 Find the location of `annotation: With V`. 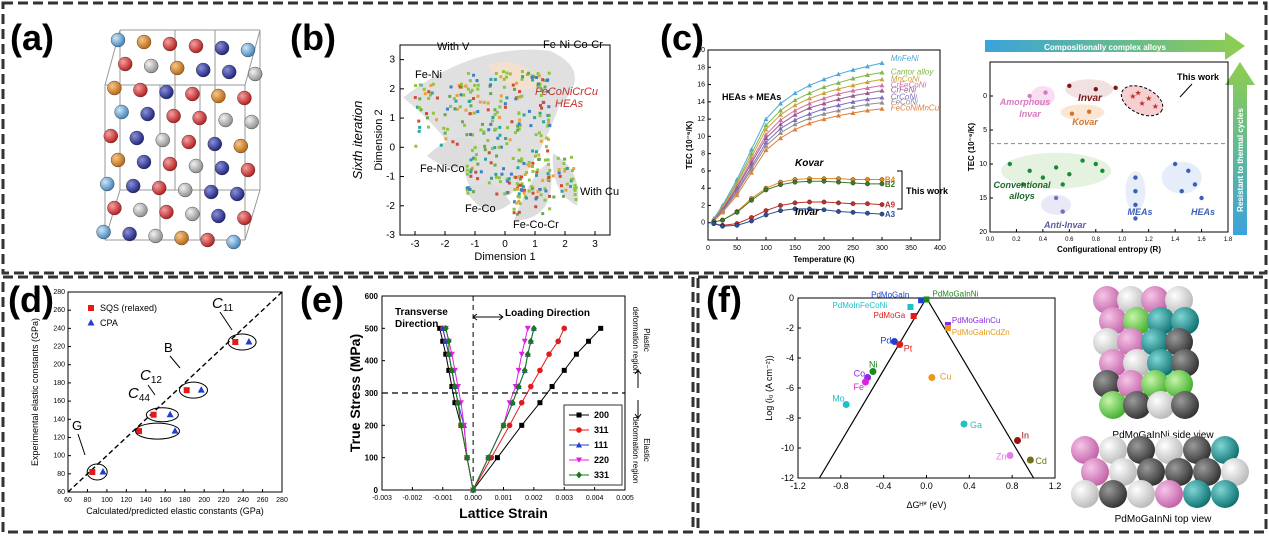

annotation: With V is located at coordinates (453, 47).